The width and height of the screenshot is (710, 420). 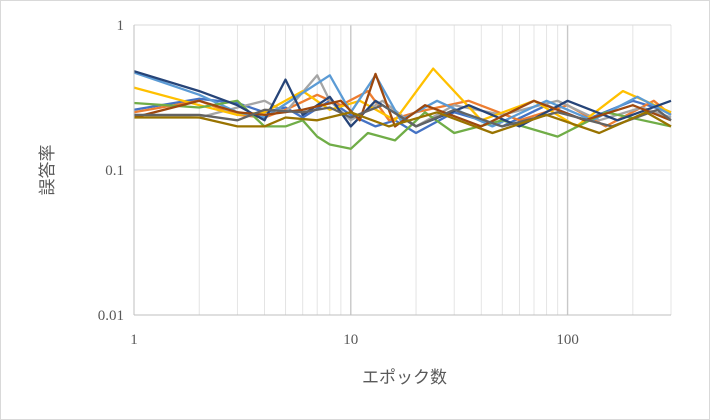 What do you see at coordinates (48, 170) in the screenshot?
I see `y-axis-title: 誤答率` at bounding box center [48, 170].